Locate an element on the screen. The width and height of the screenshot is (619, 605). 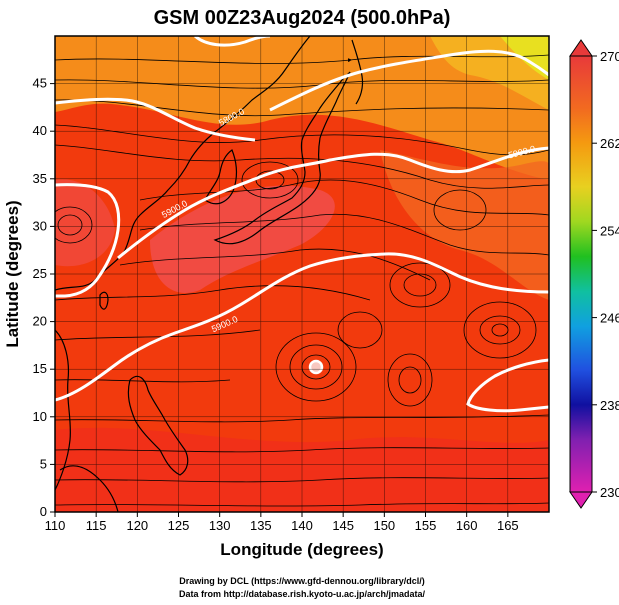
y-axis: 0 5 10 15 20 25 30 35 40 45 is located at coordinates (44, 297).